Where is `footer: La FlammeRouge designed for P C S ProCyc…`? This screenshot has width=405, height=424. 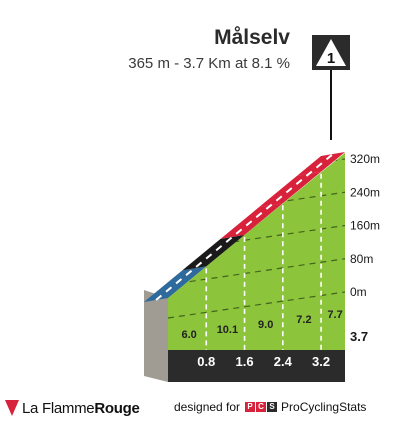
footer: La FlammeRouge designed for P C S ProCyc… is located at coordinates (202, 408).